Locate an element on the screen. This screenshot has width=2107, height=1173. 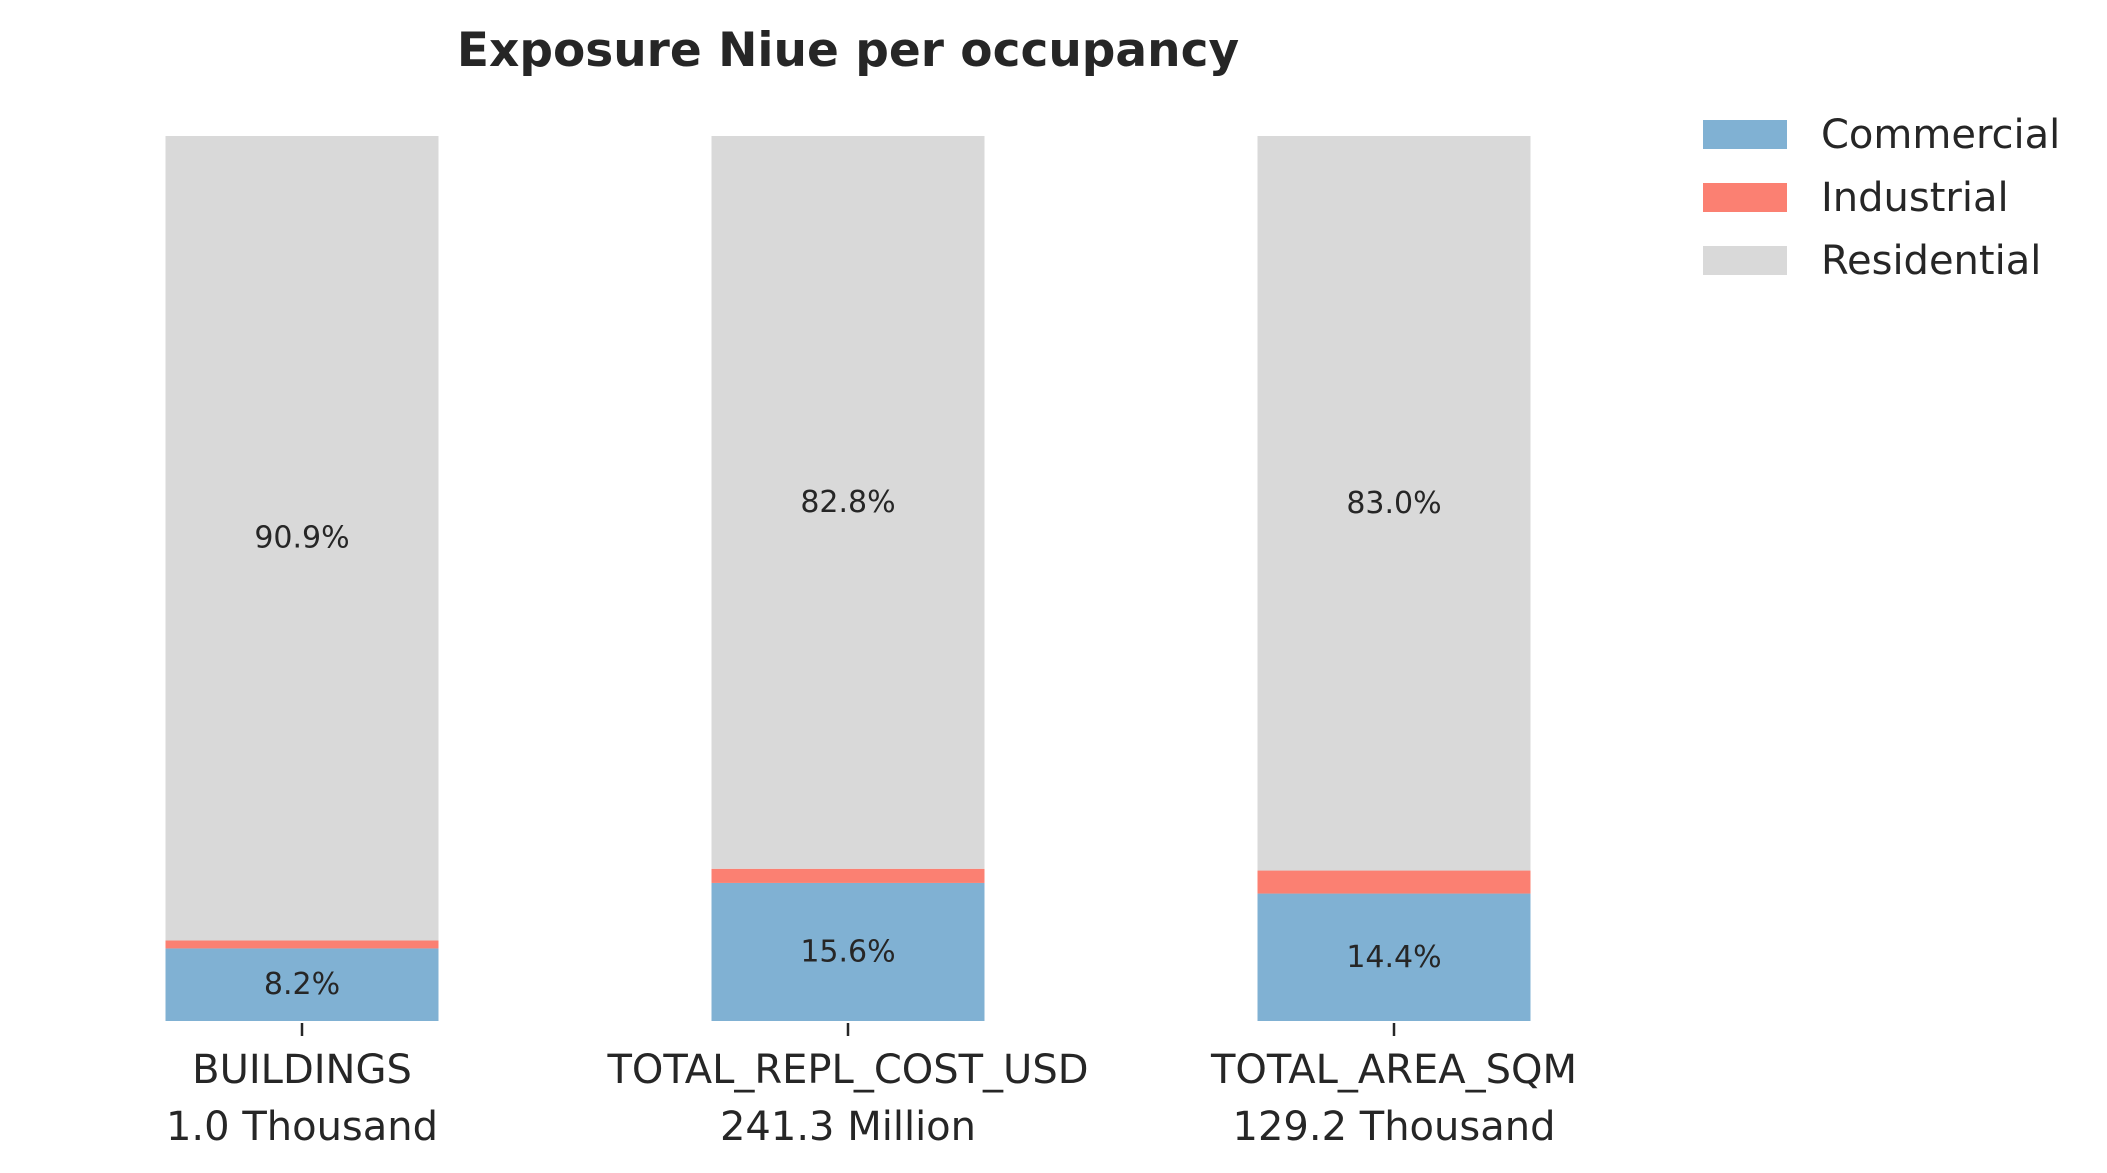
bar-residential-buildings is located at coordinates (302, 538).